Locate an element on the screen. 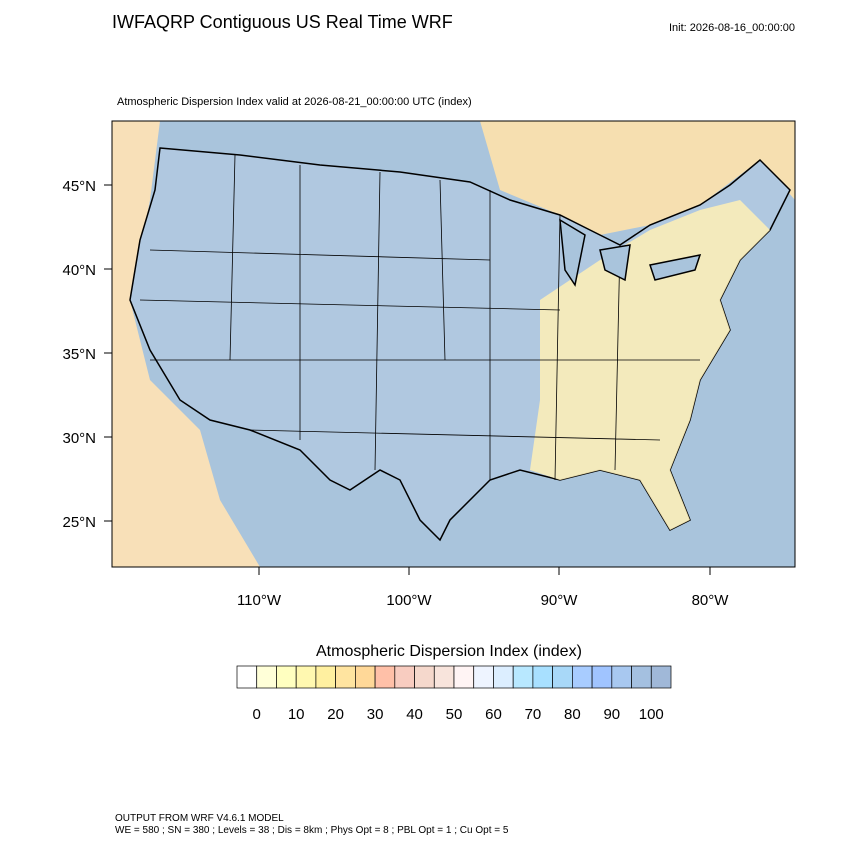 Image resolution: width=850 pixels, height=855 pixels. lon-label: 100°W is located at coordinates (409, 600).